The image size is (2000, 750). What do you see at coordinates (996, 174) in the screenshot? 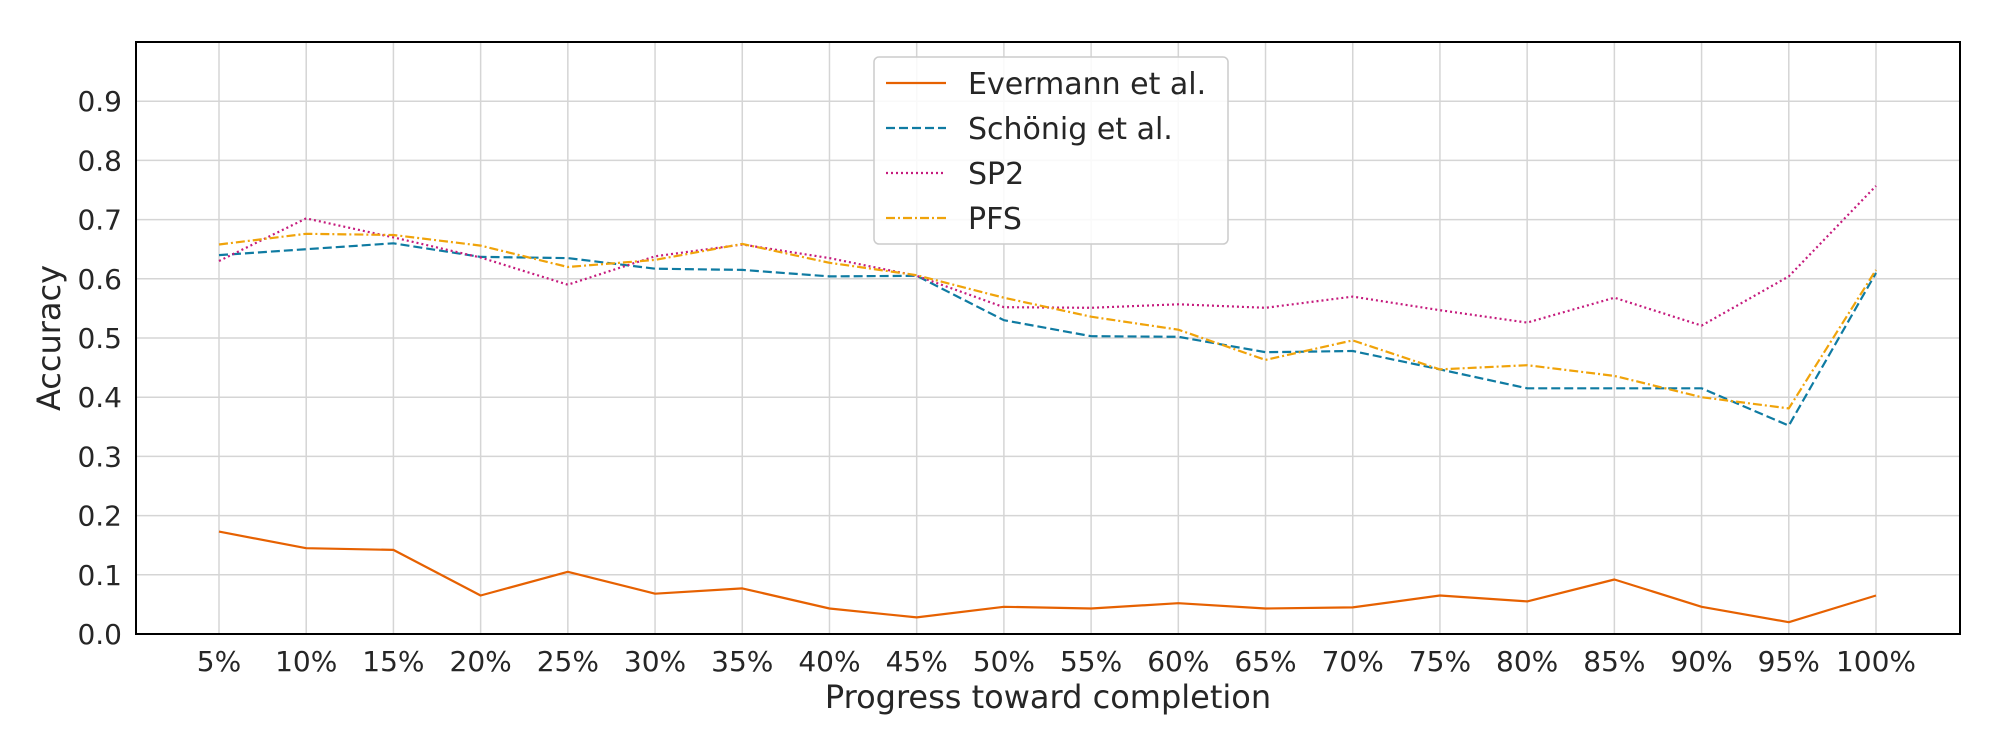
I see `legend-label: SP2` at bounding box center [996, 174].